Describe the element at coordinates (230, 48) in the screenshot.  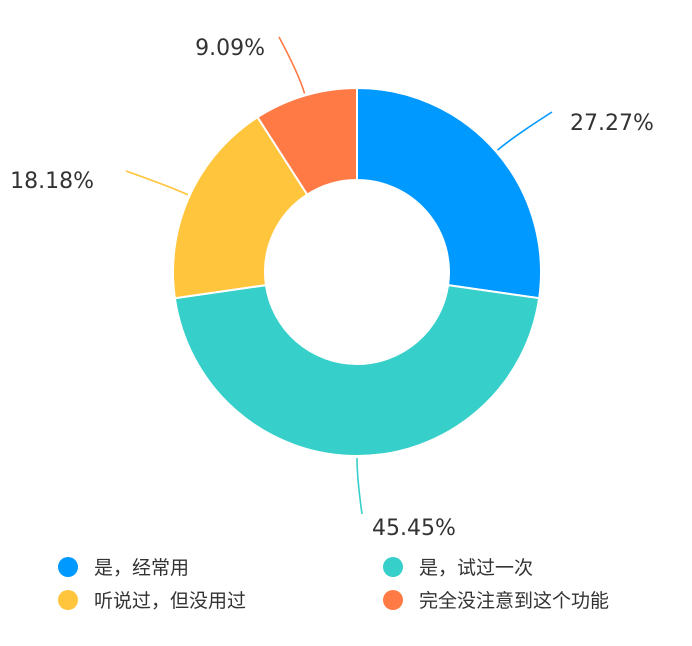
I see `slice-value-label-3: 9.09%` at that location.